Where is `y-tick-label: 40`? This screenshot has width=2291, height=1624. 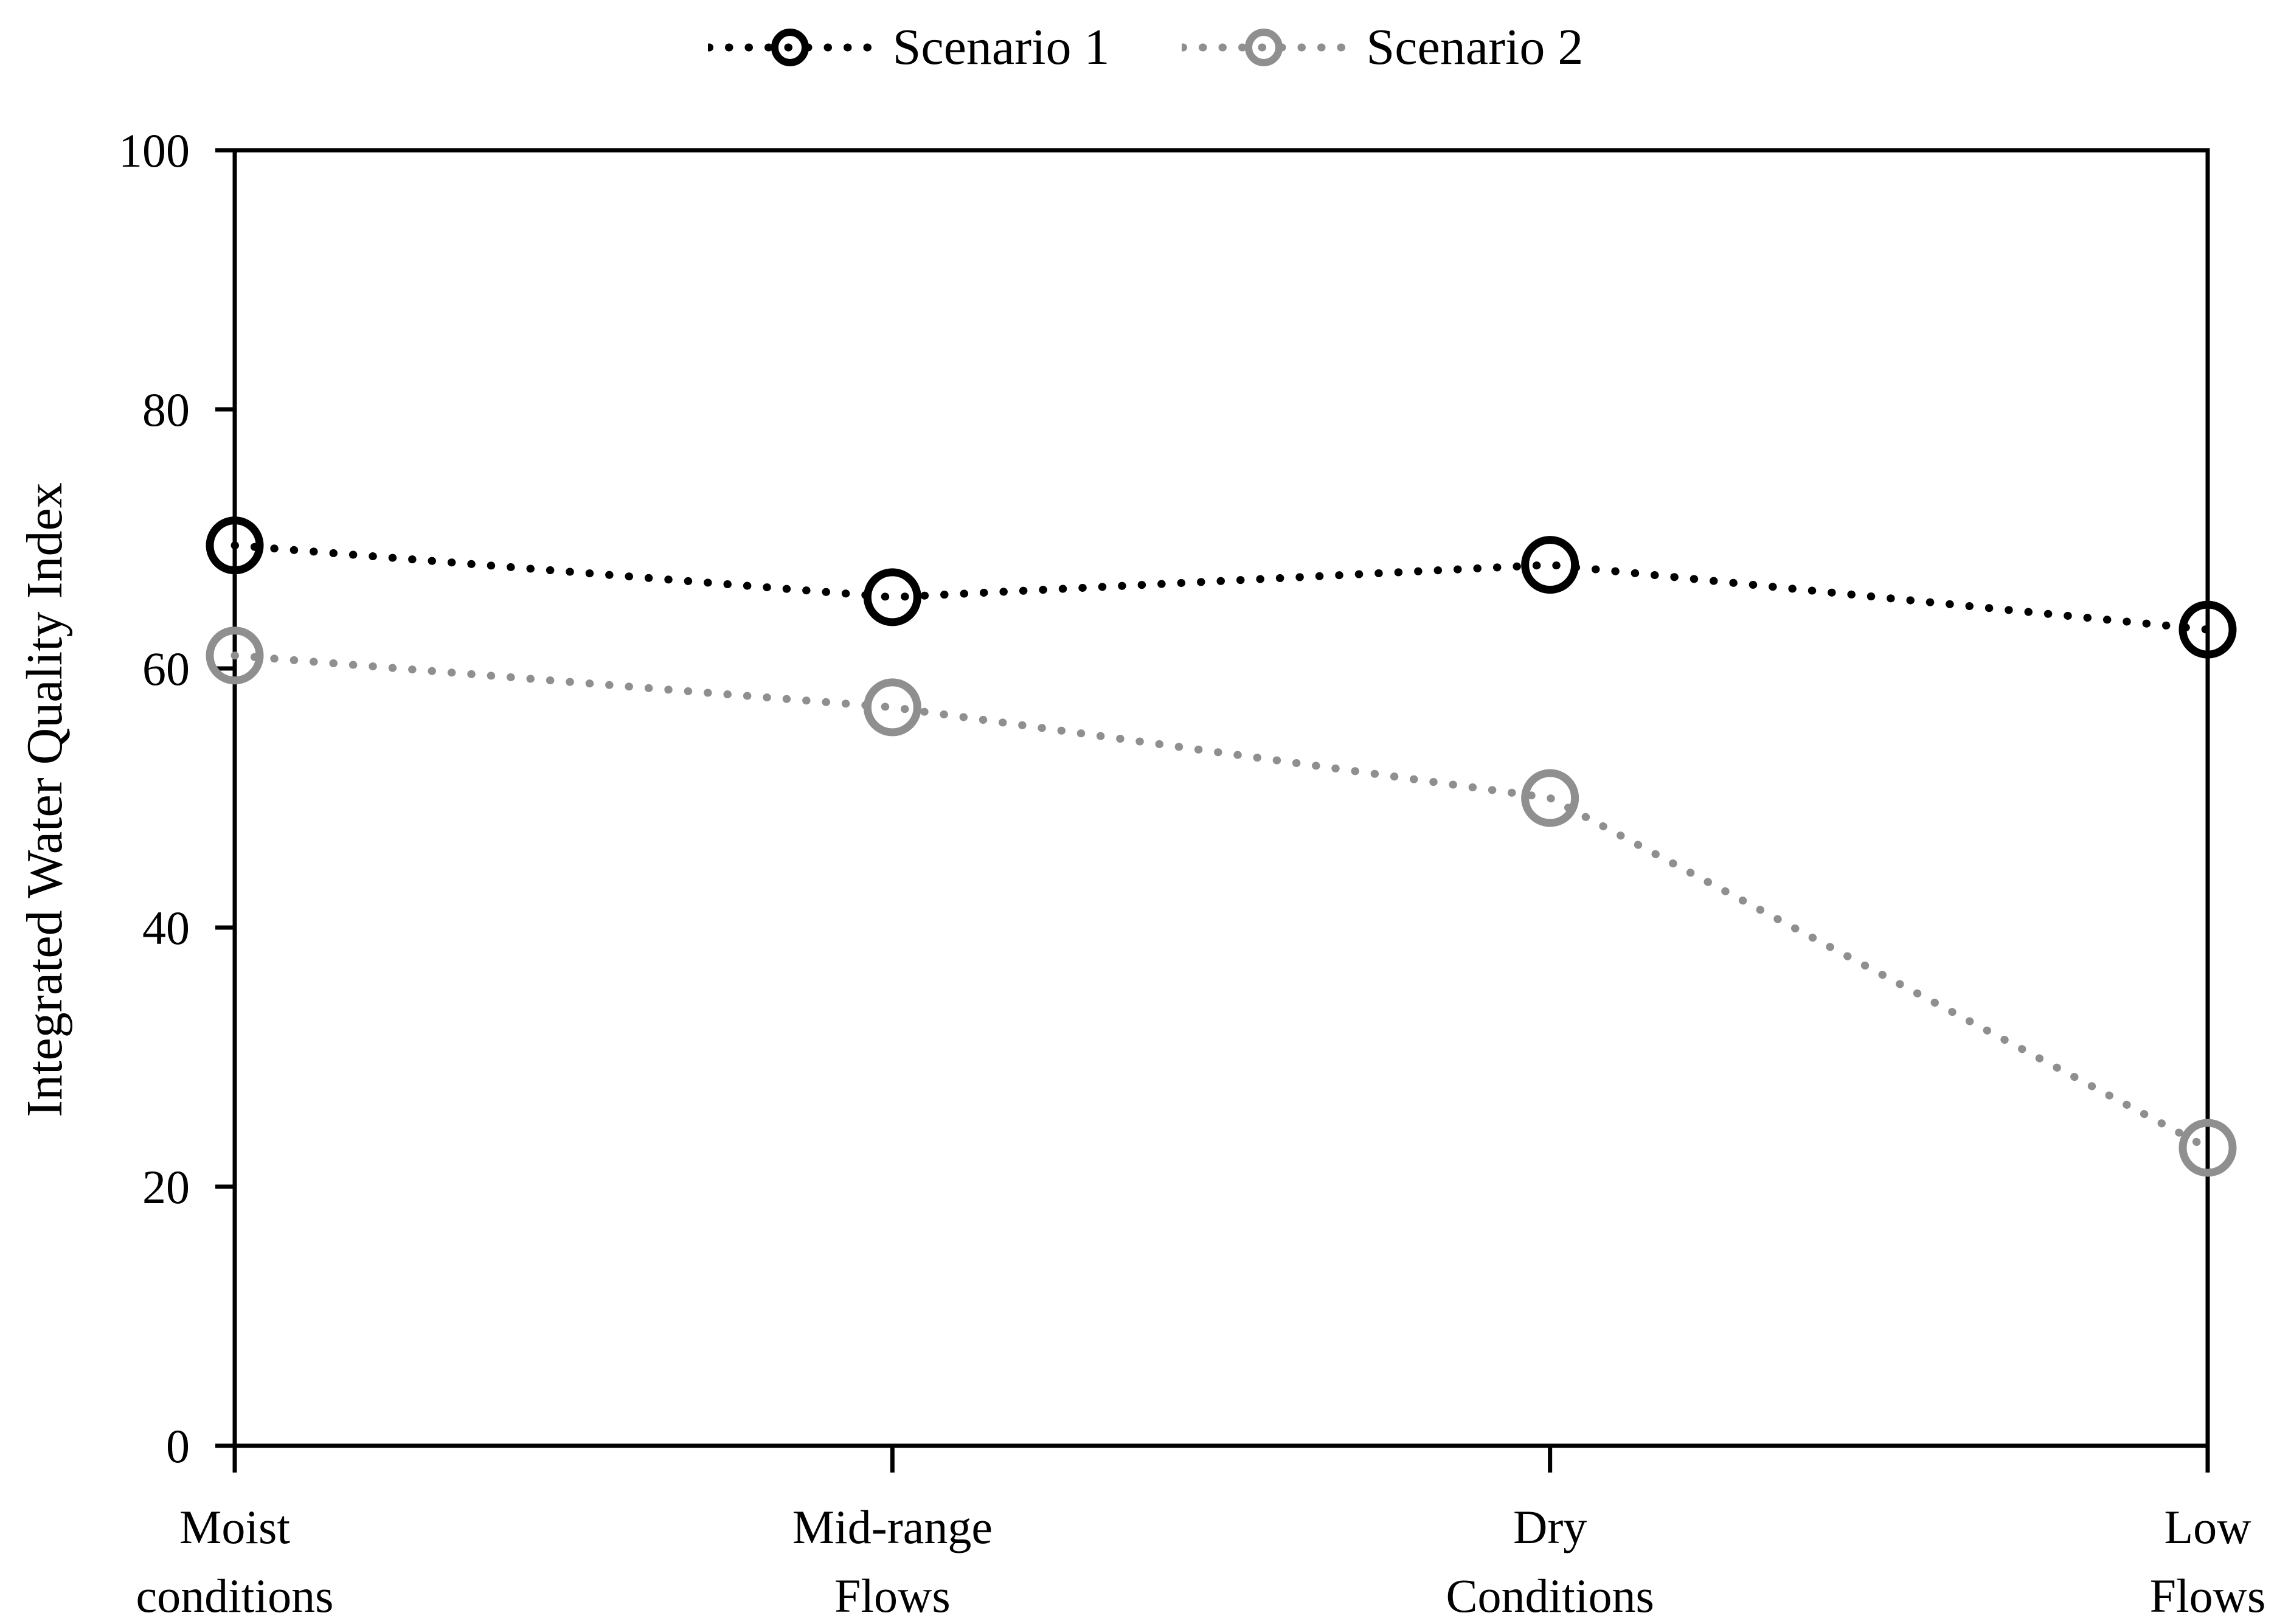 y-tick-label: 40 is located at coordinates (166, 927).